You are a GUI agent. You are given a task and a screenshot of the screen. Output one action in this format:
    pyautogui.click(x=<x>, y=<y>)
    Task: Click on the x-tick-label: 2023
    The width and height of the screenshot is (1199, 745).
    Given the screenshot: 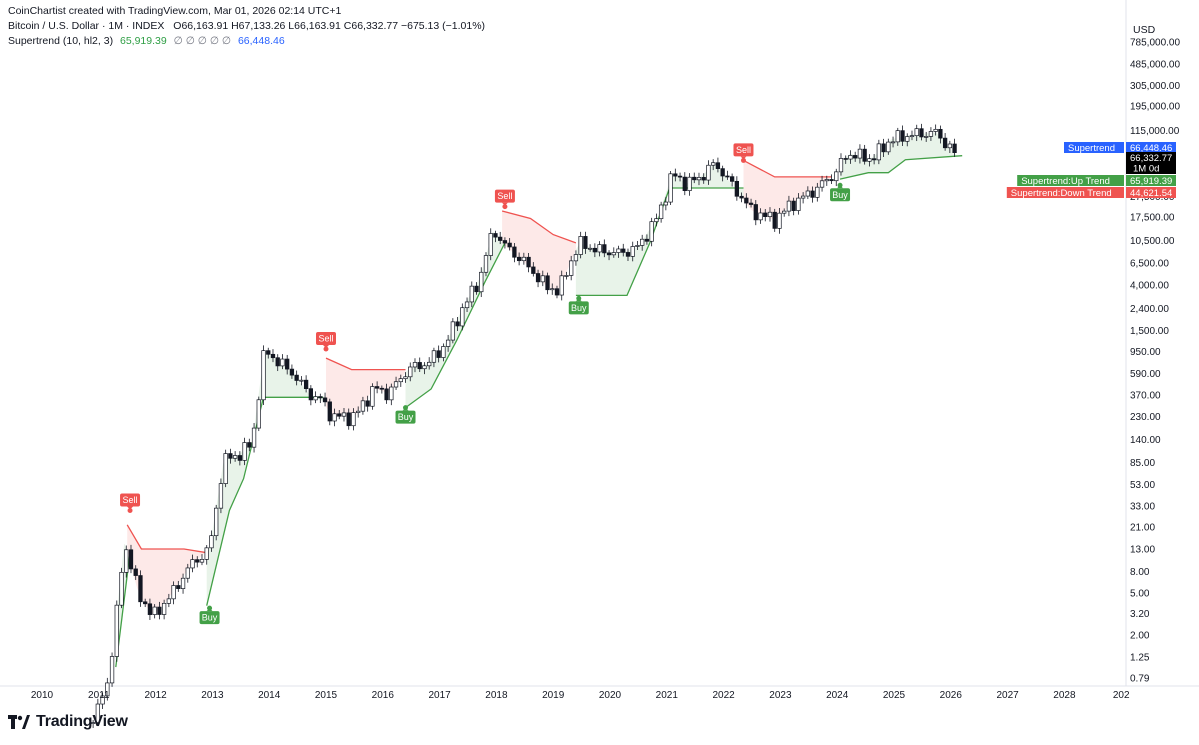 What is the action you would take?
    pyautogui.click(x=780, y=695)
    